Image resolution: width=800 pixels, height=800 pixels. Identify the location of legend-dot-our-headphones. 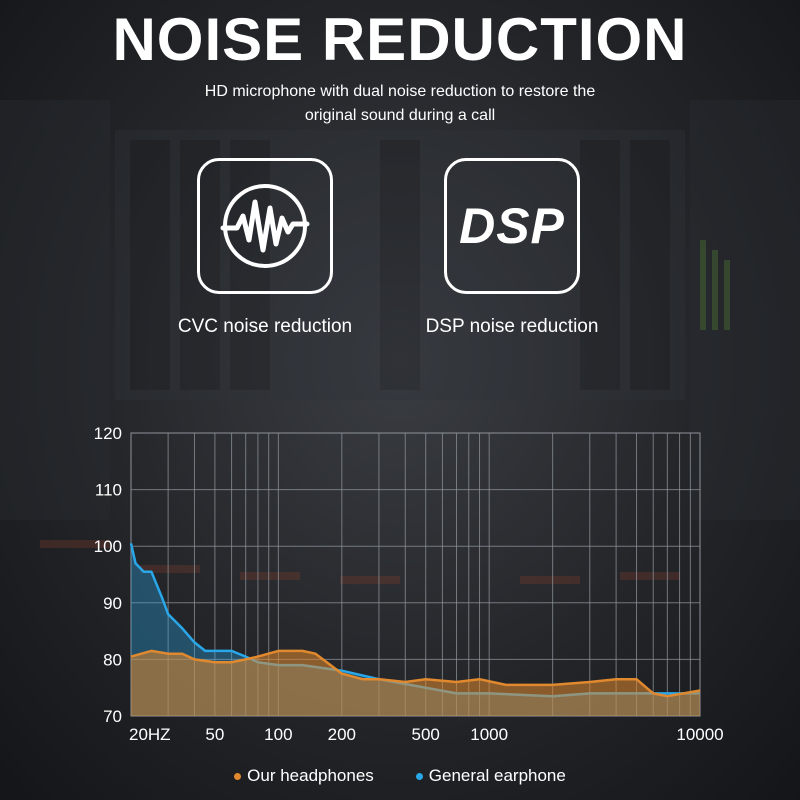
(238, 776).